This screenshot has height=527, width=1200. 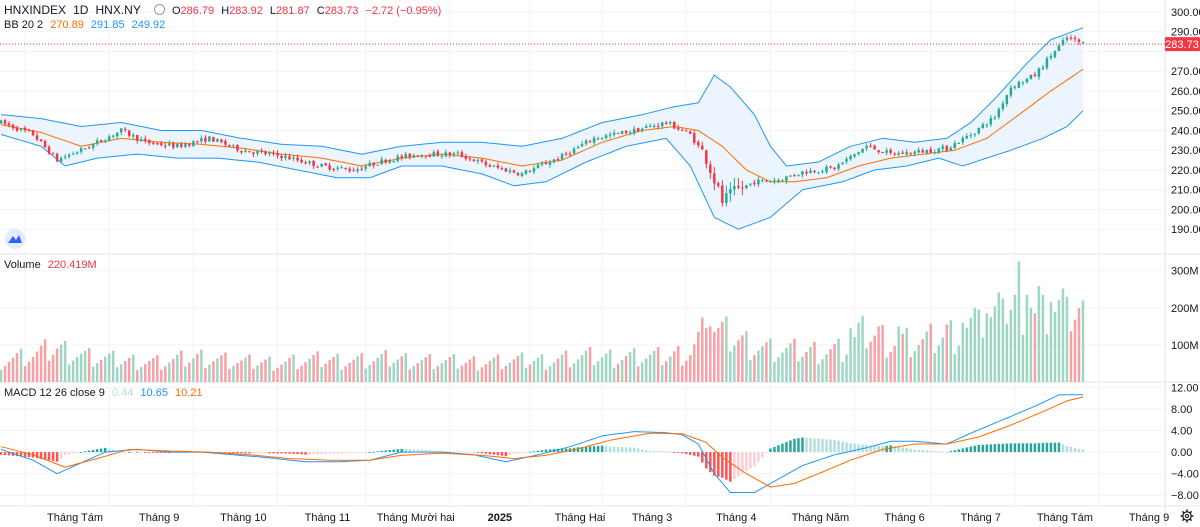 What do you see at coordinates (1185, 131) in the screenshot?
I see `price-tick-label: 240.00` at bounding box center [1185, 131].